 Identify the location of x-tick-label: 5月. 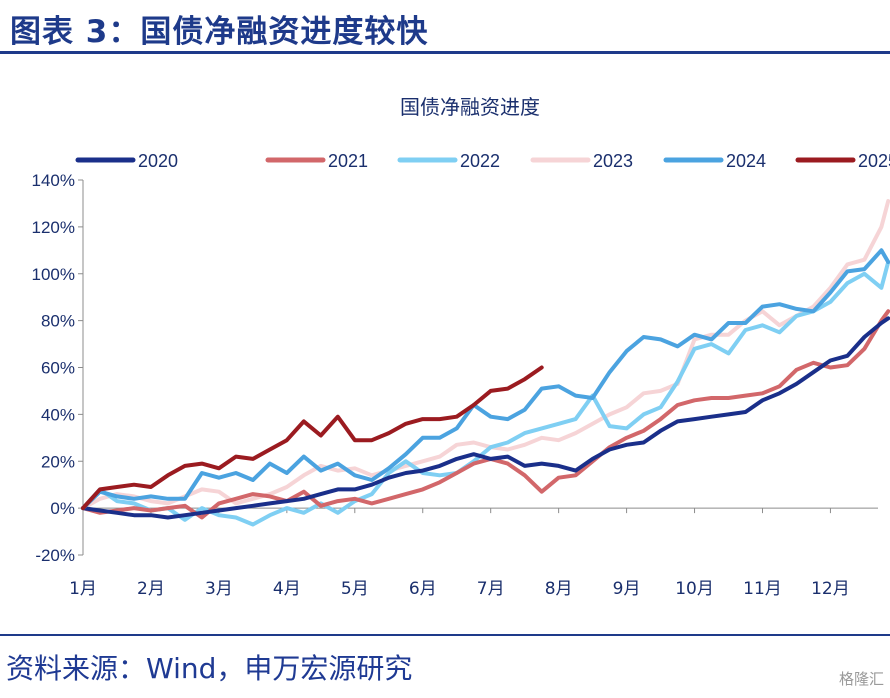
(355, 589).